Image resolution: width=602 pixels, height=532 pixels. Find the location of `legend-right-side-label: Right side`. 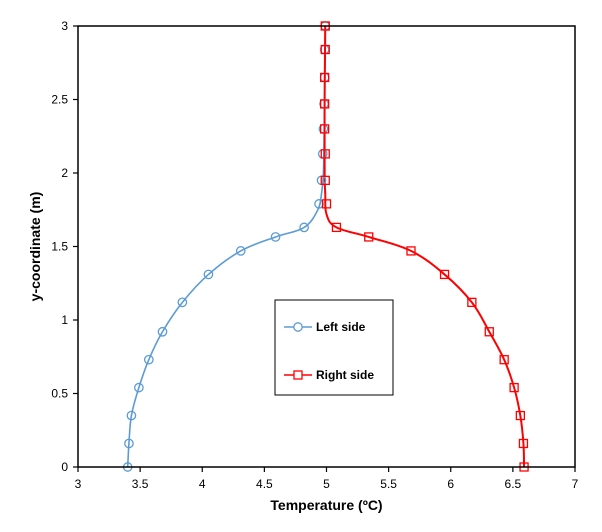

legend-right-side-label: Right side is located at coordinates (345, 375).